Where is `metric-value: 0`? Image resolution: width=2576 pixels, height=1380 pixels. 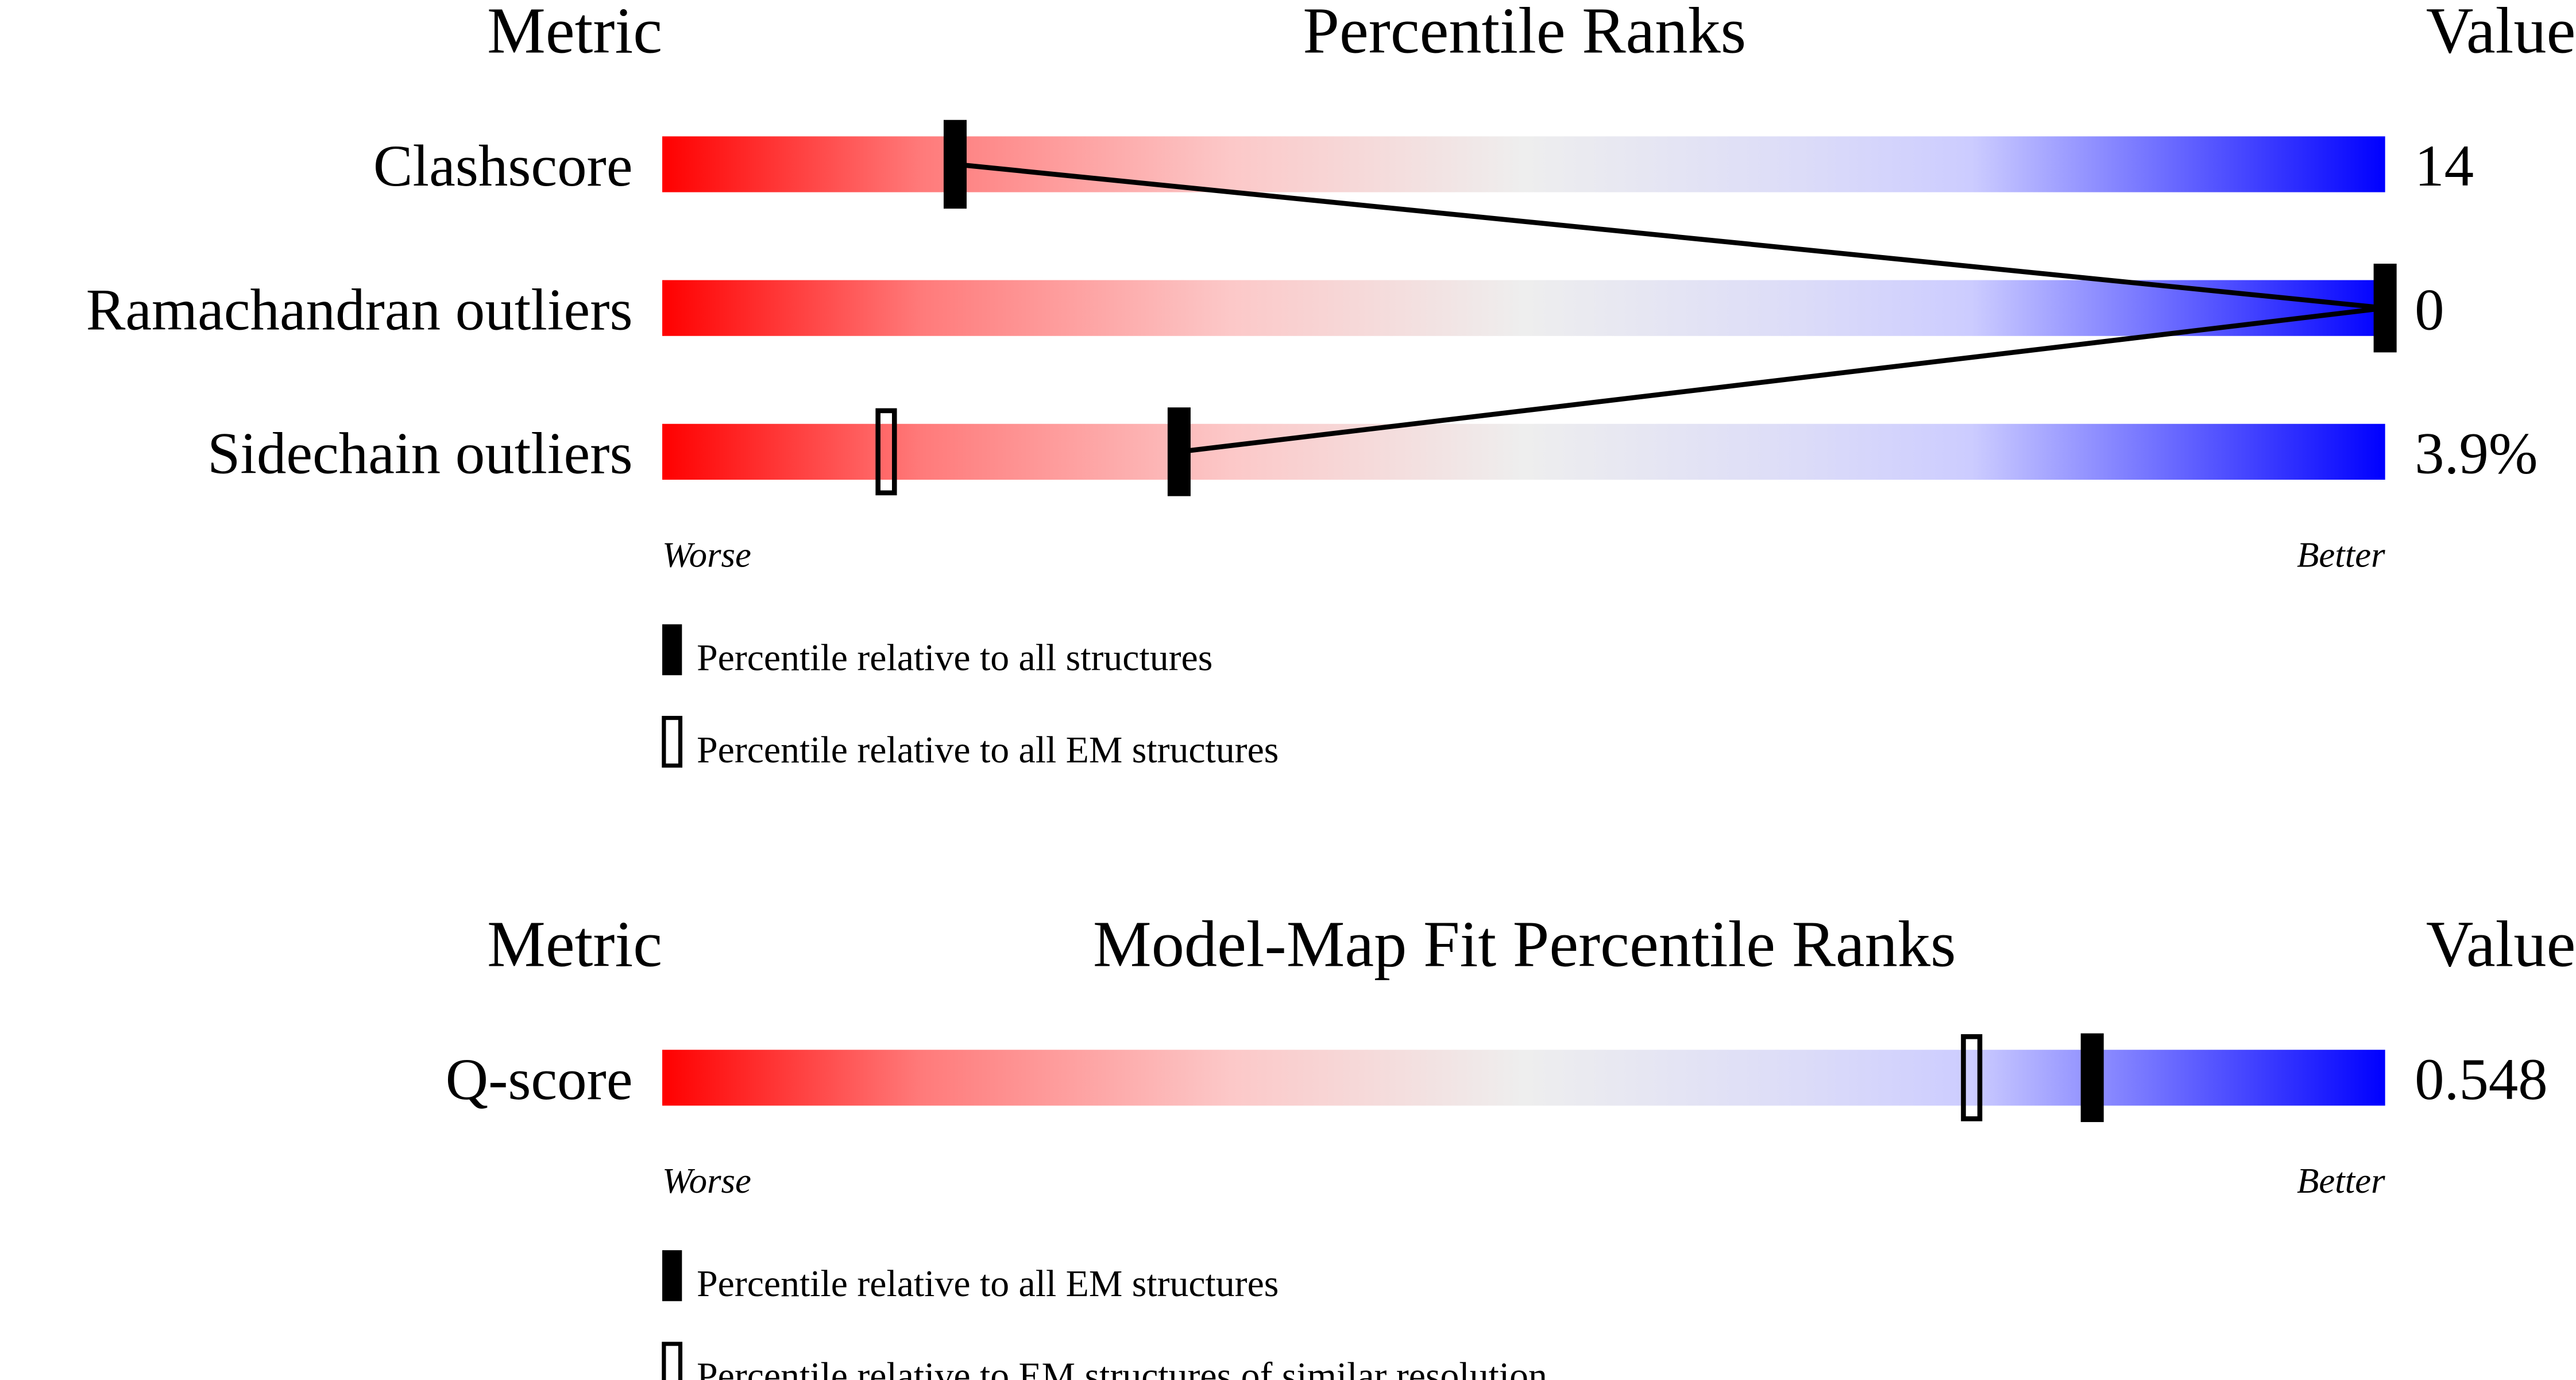 metric-value: 0 is located at coordinates (2429, 309).